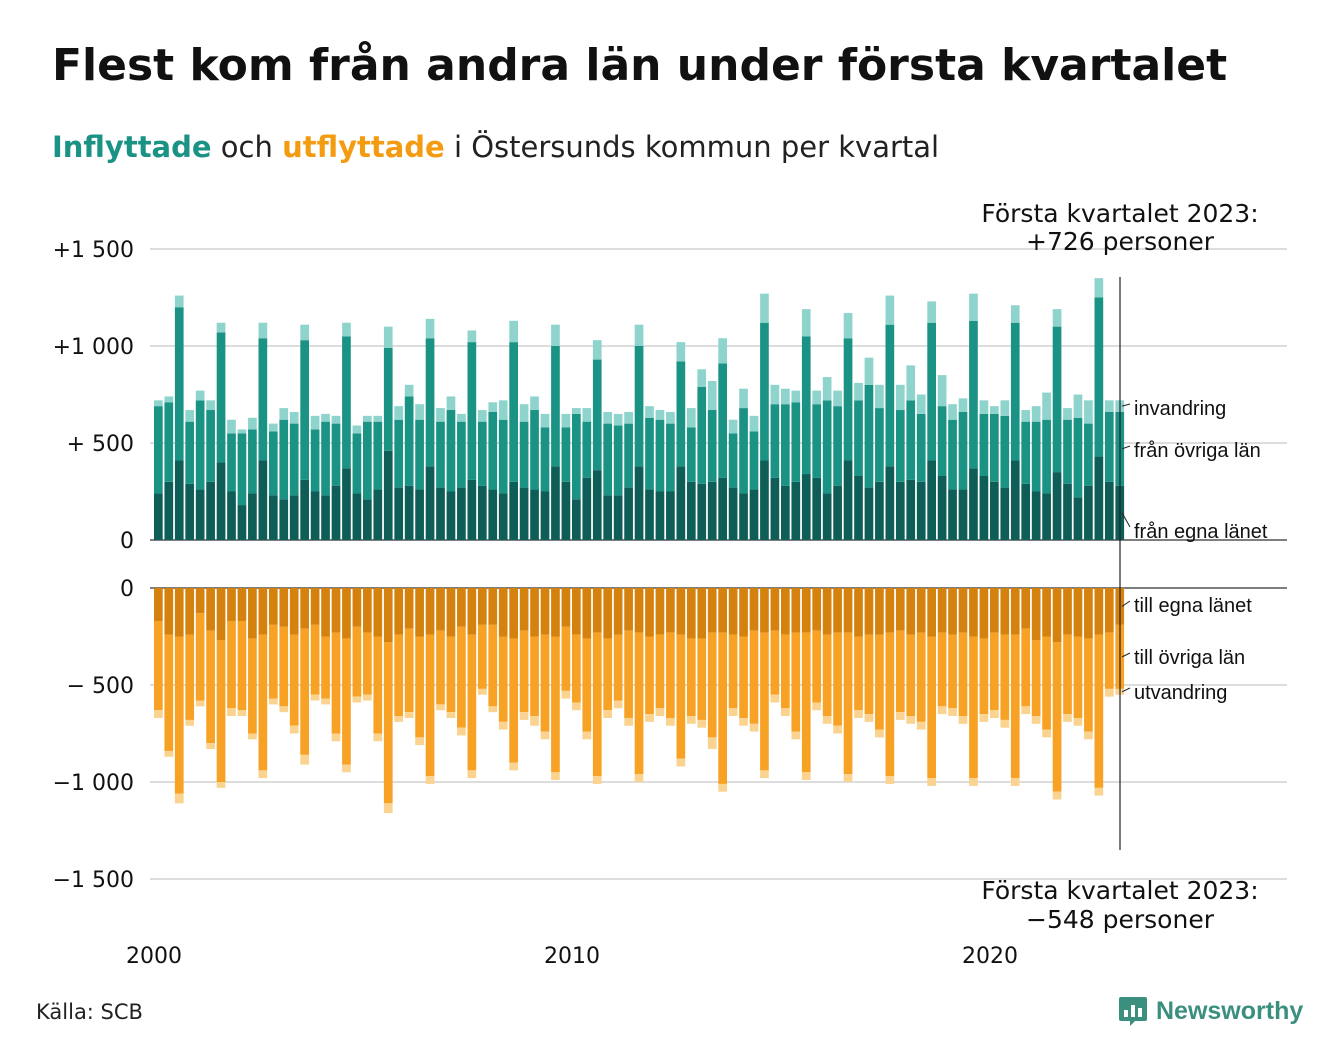 The image size is (1340, 1060). I want to click on y-tick-label-bottom: 0, so click(127, 589).